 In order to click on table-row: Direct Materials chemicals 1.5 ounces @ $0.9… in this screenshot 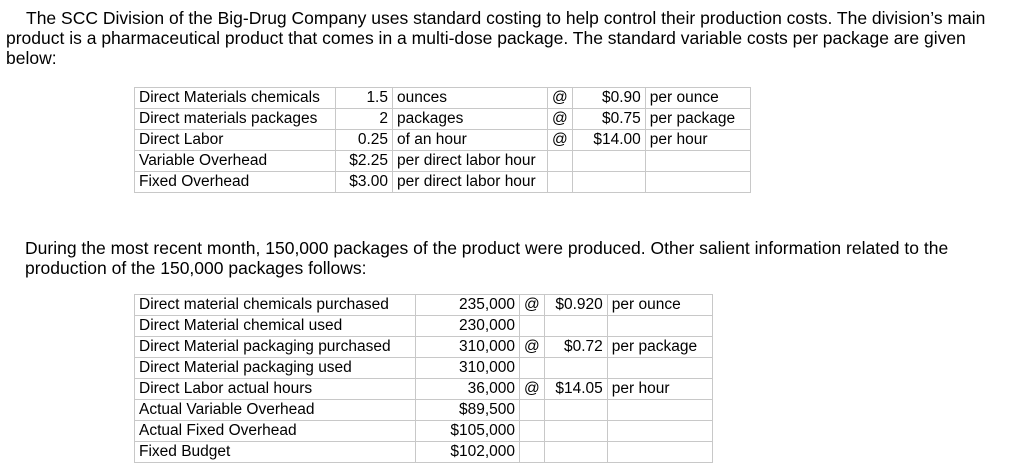, I will do `click(442, 98)`.